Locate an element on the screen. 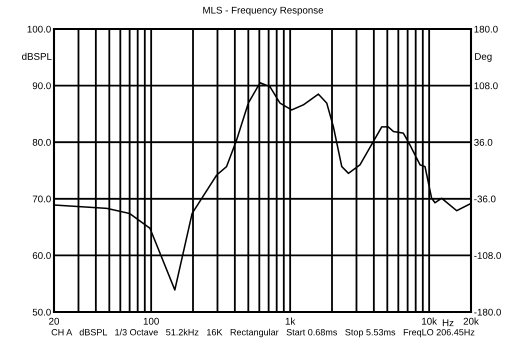 This screenshot has width=526, height=350. x-tick-label: 20k is located at coordinates (471, 321).